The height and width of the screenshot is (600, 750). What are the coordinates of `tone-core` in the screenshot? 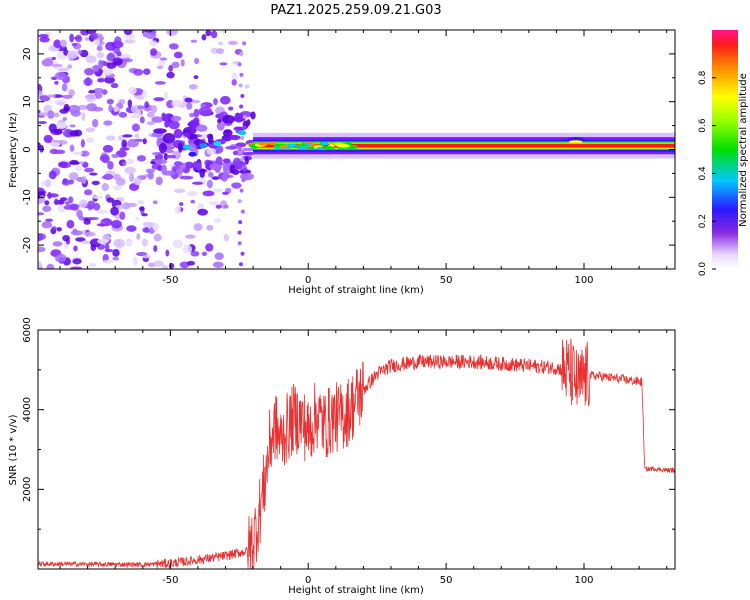 It's located at (464, 145).